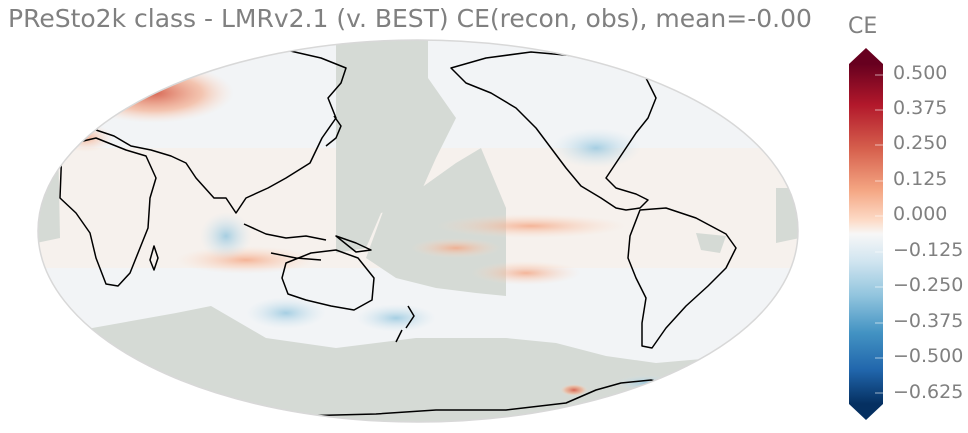 This screenshot has height=433, width=968. What do you see at coordinates (863, 26) in the screenshot?
I see `colorbar-label: CE` at bounding box center [863, 26].